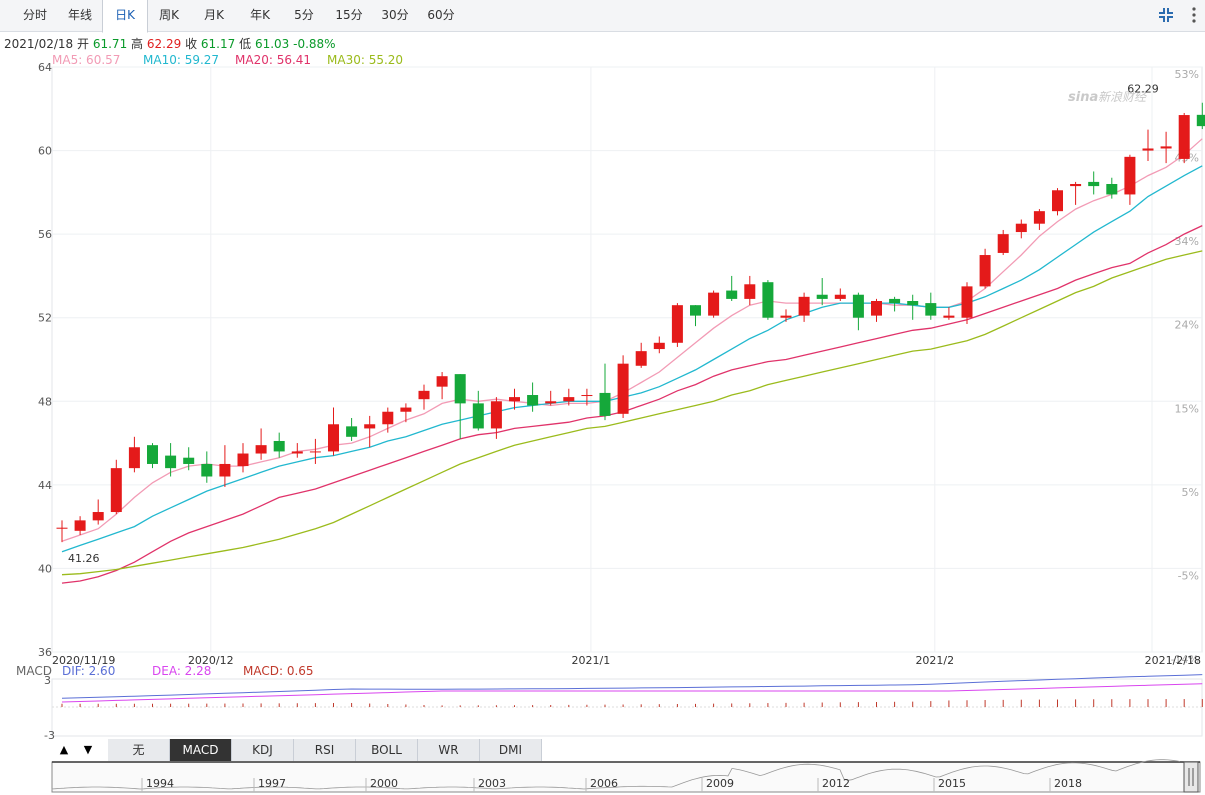 The width and height of the screenshot is (1205, 795). What do you see at coordinates (1187, 241) in the screenshot?
I see `pct-tick-label: 34%` at bounding box center [1187, 241].